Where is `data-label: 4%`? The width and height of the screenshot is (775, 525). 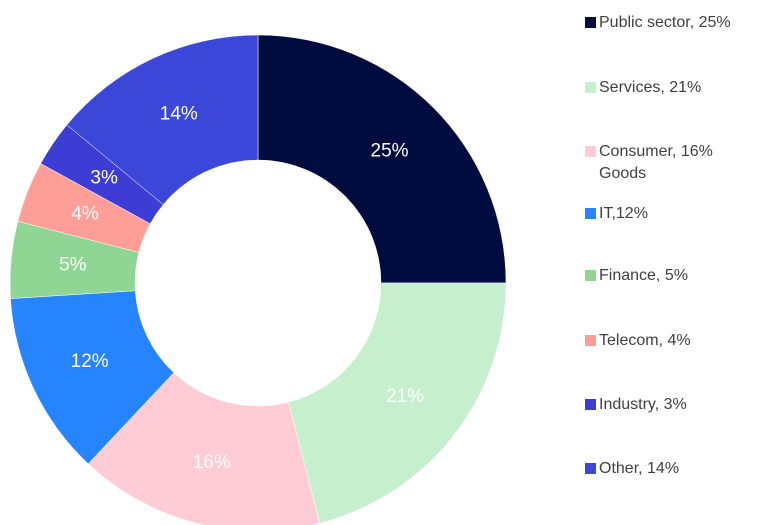
data-label: 4% is located at coordinates (85, 214).